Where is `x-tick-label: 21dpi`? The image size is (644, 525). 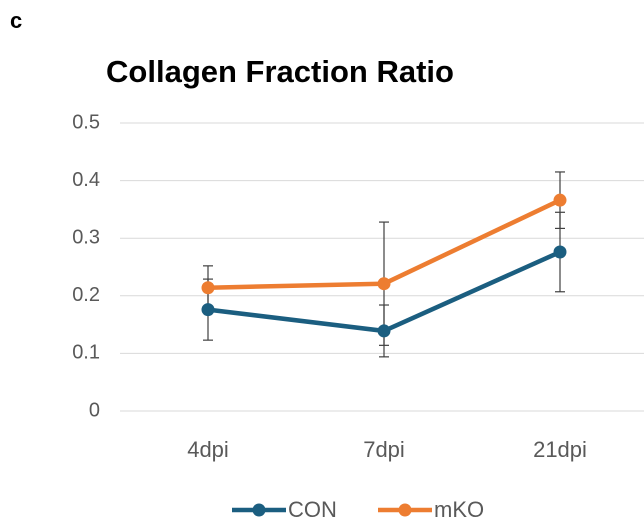 x-tick-label: 21dpi is located at coordinates (560, 449).